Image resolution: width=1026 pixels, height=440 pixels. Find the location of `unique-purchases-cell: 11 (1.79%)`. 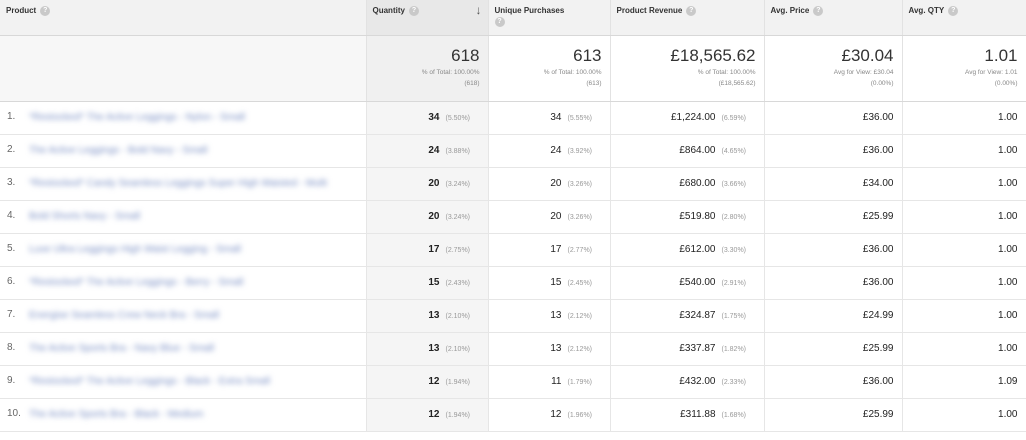

unique-purchases-cell: 11 (1.79%) is located at coordinates (549, 382).